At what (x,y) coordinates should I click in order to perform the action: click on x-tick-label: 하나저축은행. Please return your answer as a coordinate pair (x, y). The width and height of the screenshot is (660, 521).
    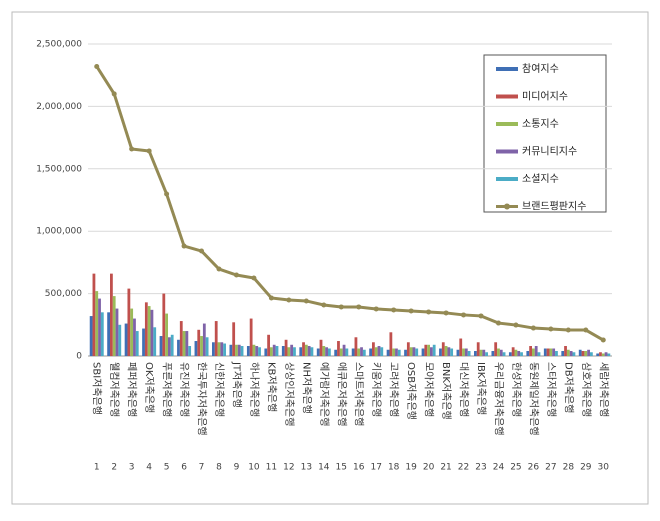
    Looking at the image, I should click on (254, 389).